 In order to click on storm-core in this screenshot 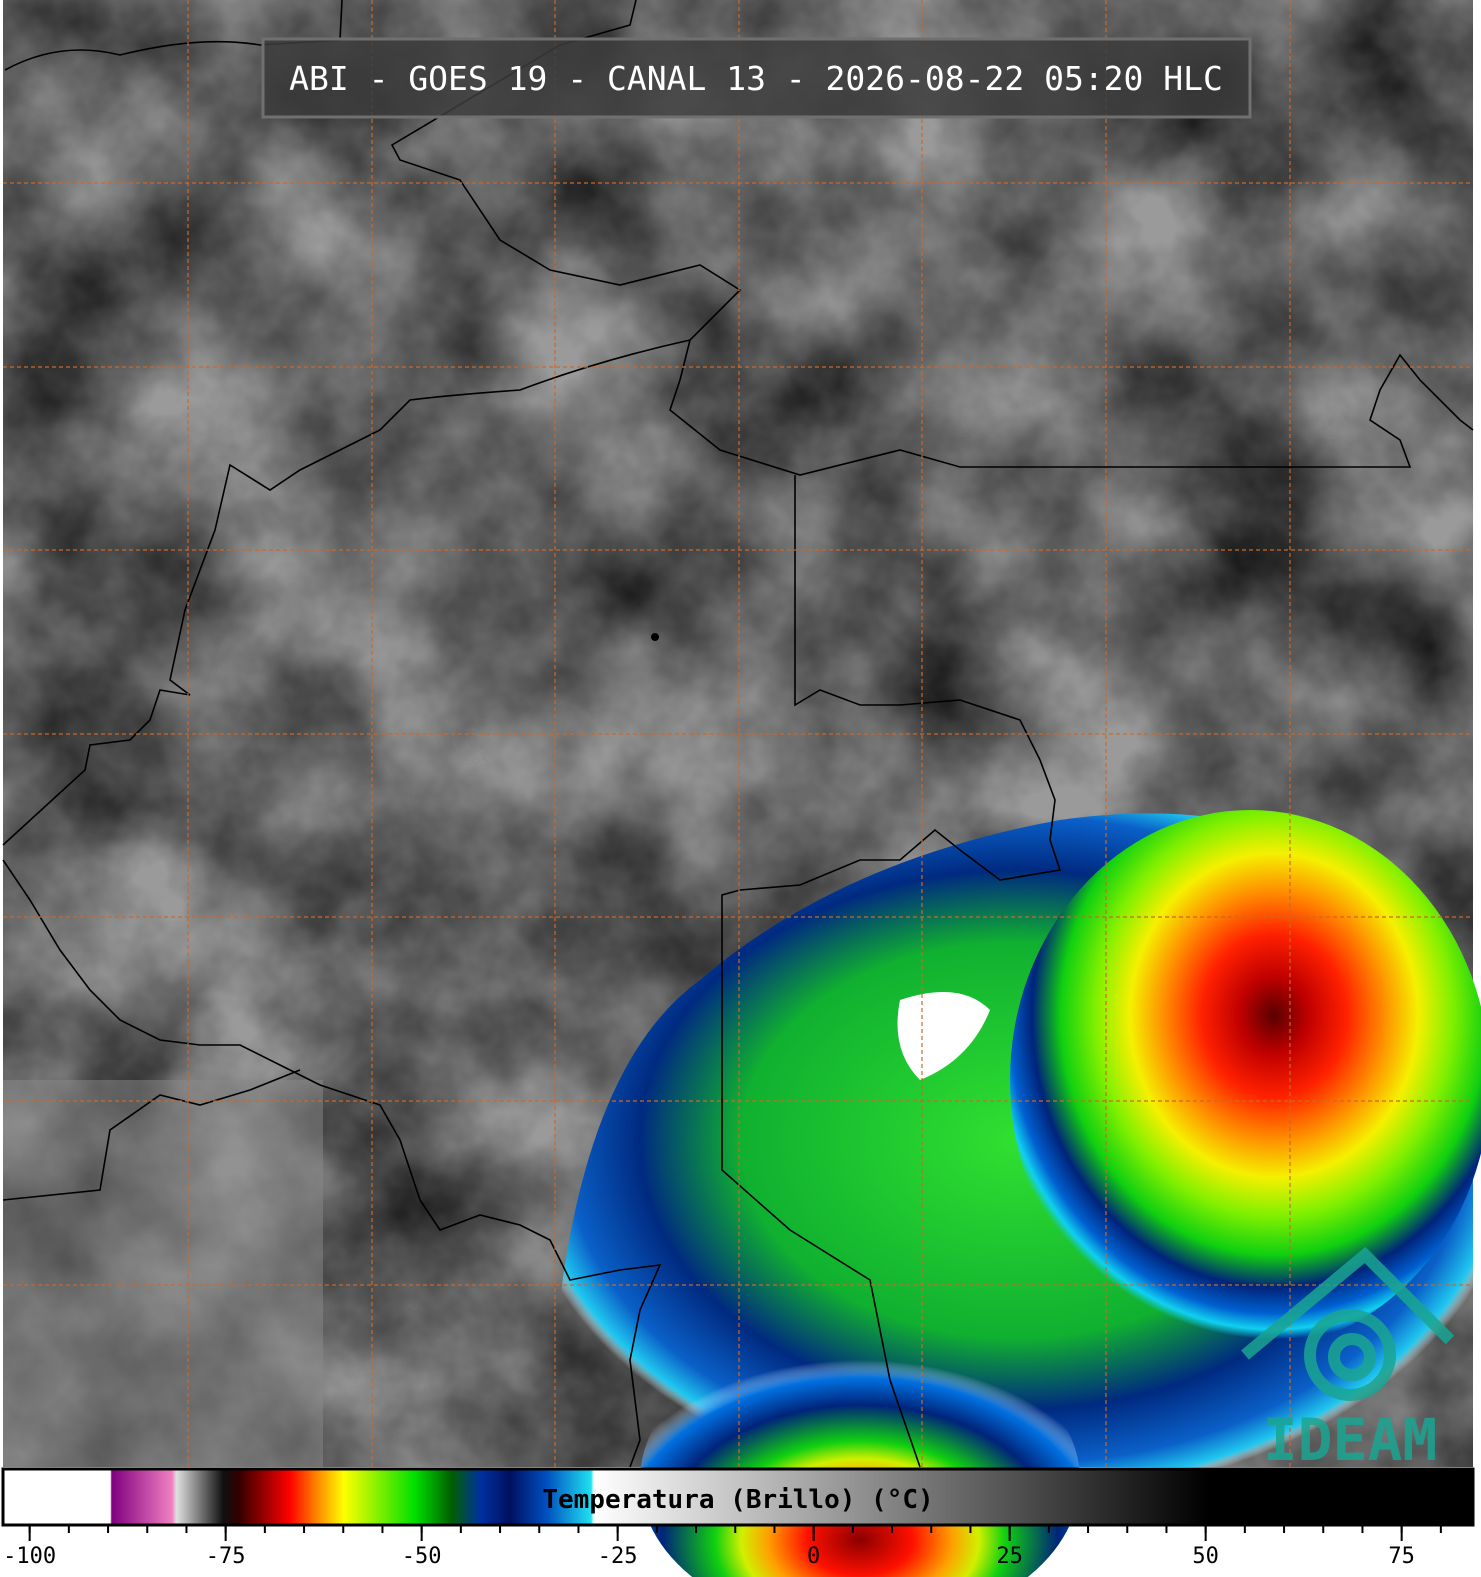, I will do `click(1245, 1080)`.